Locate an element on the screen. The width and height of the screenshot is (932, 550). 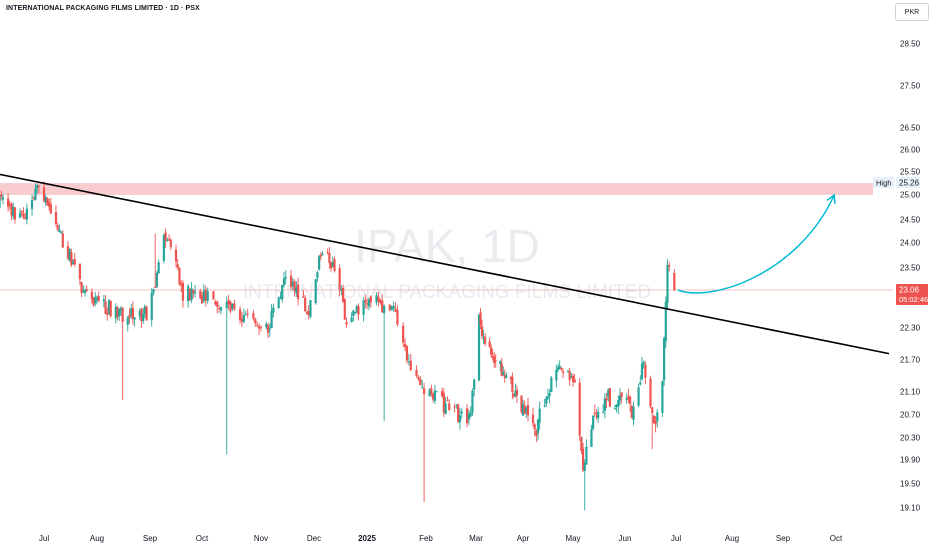
time-tick-label: Oct is located at coordinates (202, 538).